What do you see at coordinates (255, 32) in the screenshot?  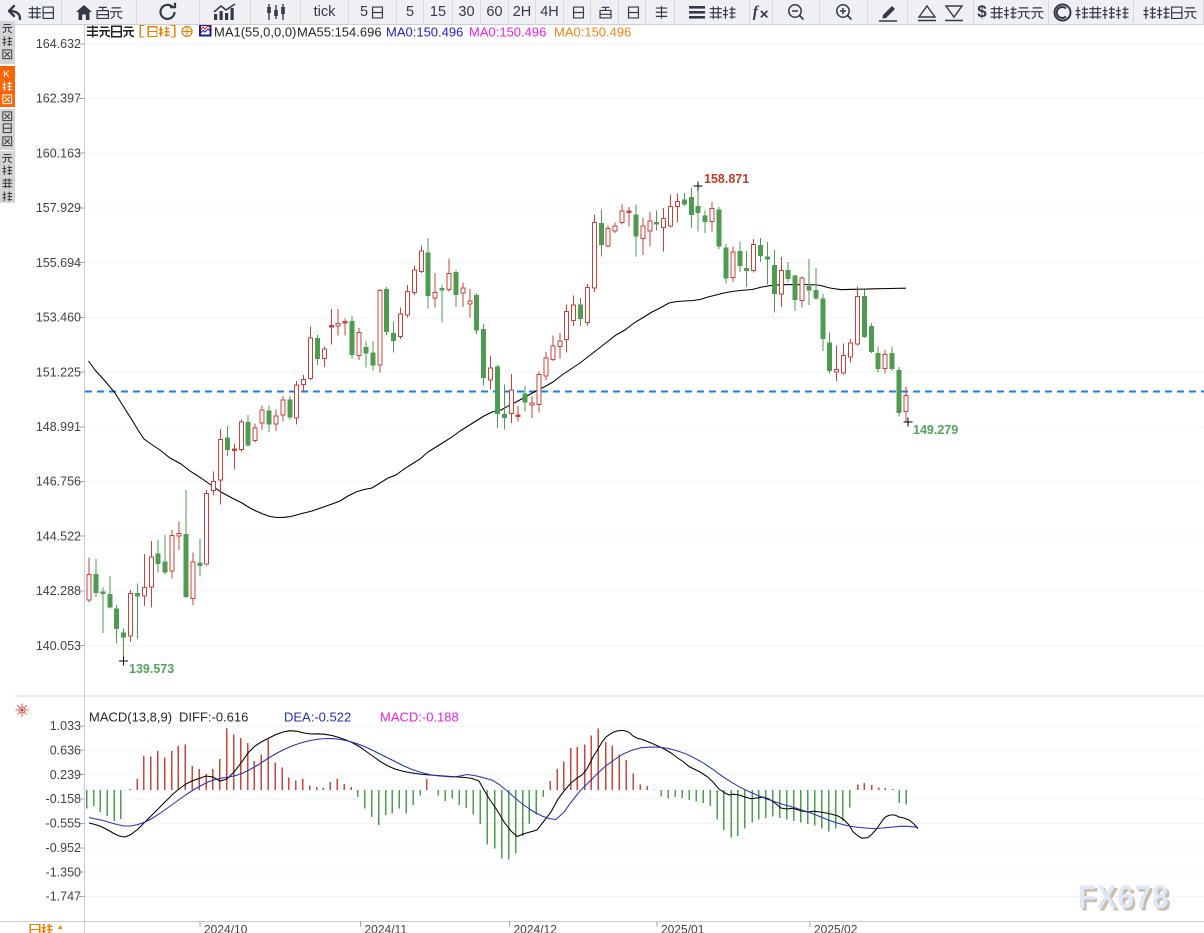 I see `svg-text: MA1(55,0,0,0)` at bounding box center [255, 32].